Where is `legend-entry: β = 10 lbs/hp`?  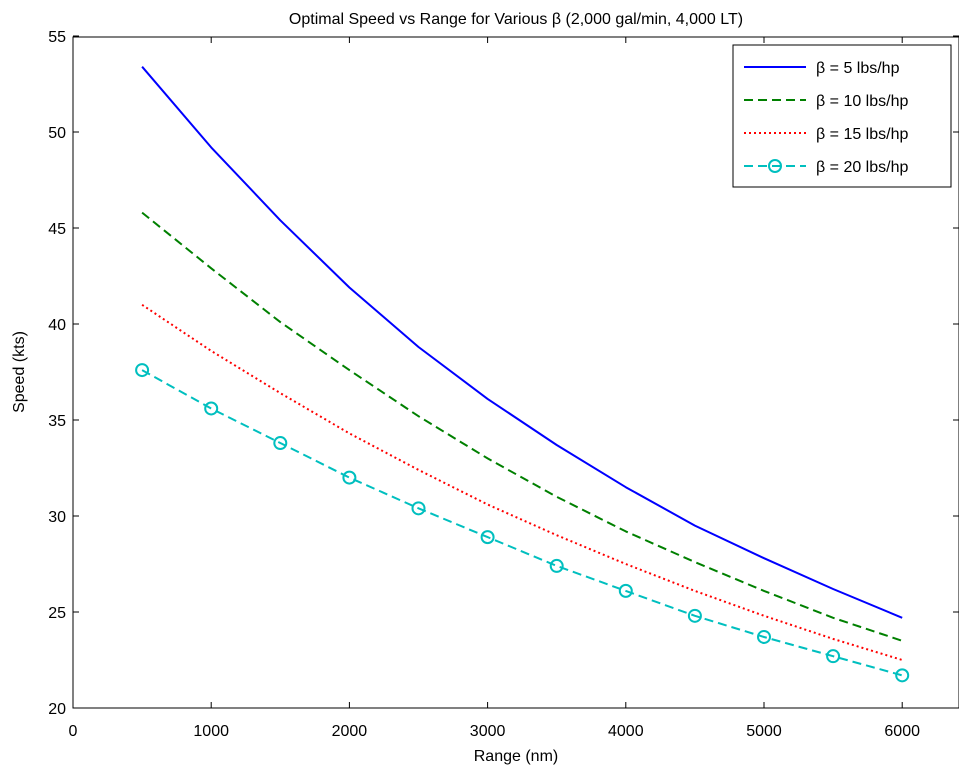 legend-entry: β = 10 lbs/hp is located at coordinates (826, 101).